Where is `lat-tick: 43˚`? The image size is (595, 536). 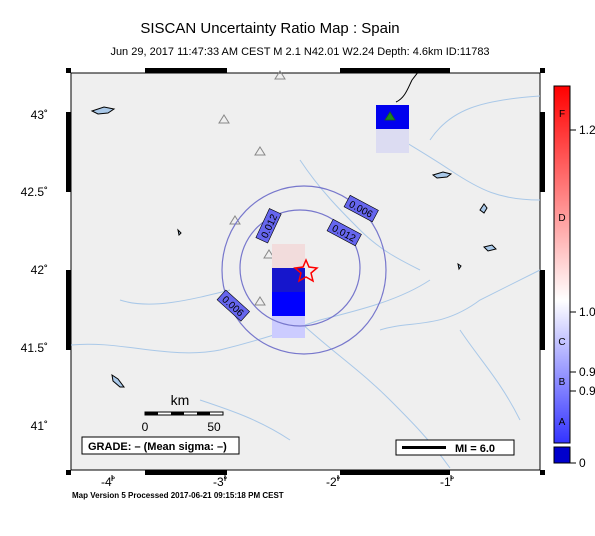
lat-tick: 43˚ is located at coordinates (39, 115).